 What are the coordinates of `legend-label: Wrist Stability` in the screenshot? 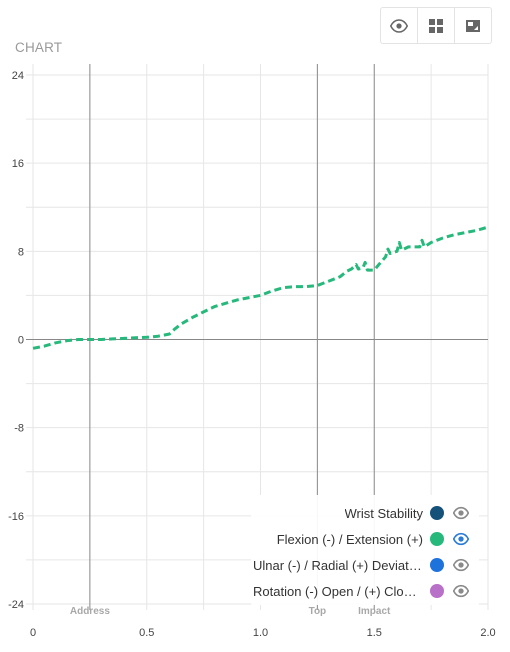 It's located at (384, 513).